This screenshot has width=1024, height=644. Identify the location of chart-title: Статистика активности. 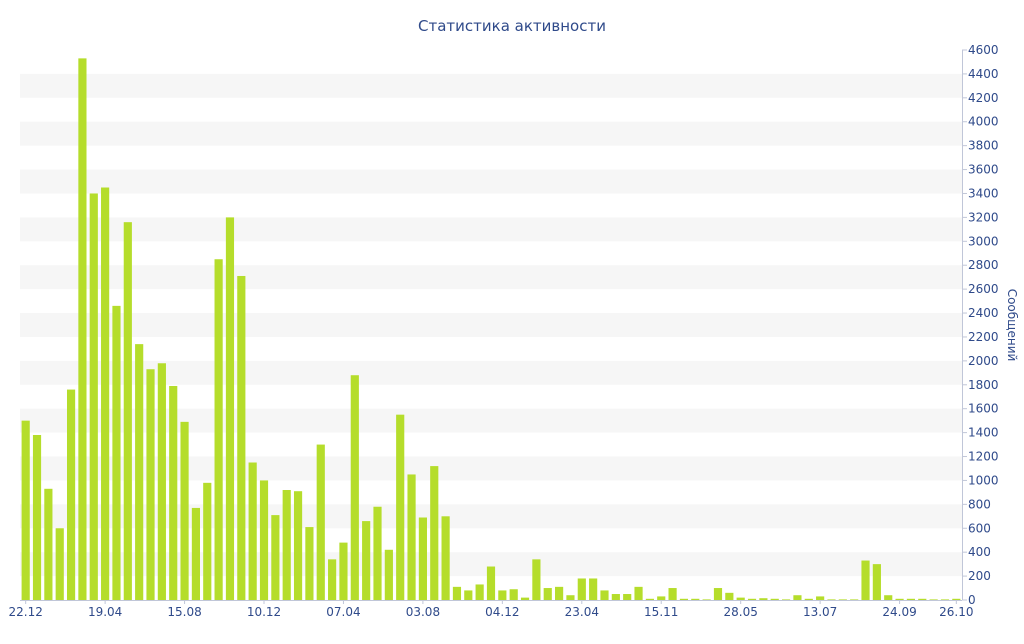
(512, 26).